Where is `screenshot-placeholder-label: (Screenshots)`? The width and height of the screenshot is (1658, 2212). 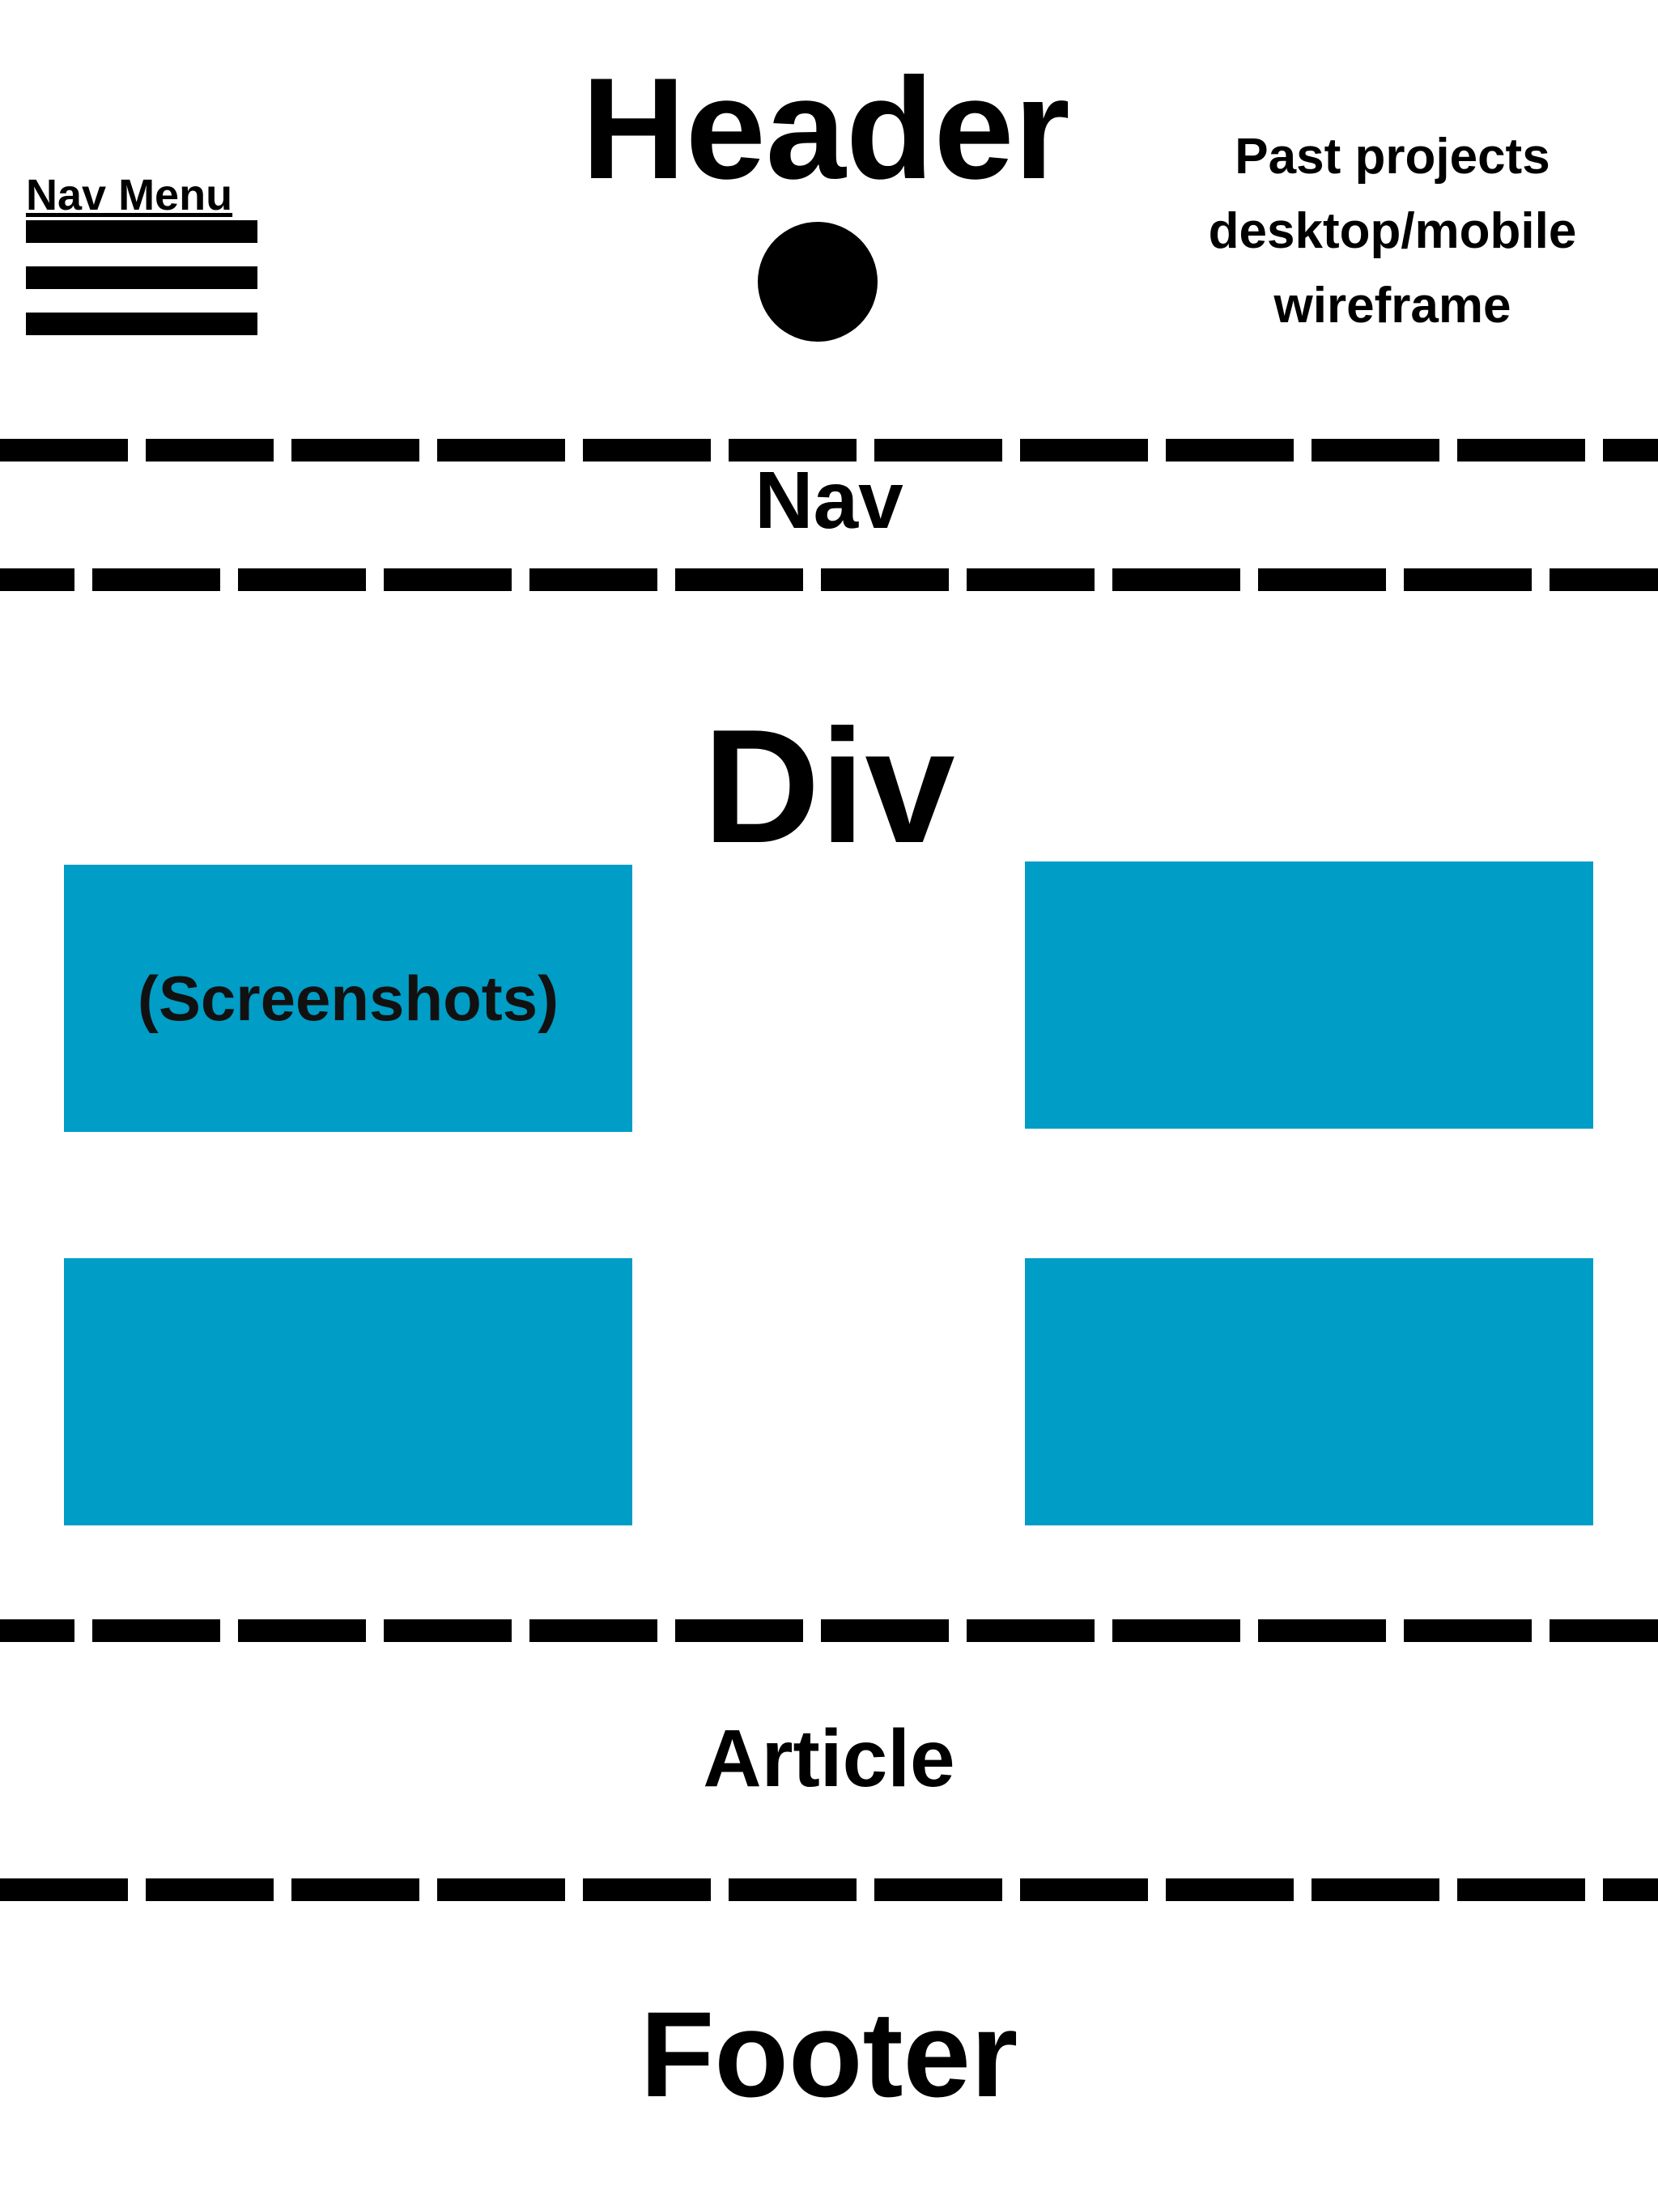 screenshot-placeholder-label: (Screenshots) is located at coordinates (348, 998).